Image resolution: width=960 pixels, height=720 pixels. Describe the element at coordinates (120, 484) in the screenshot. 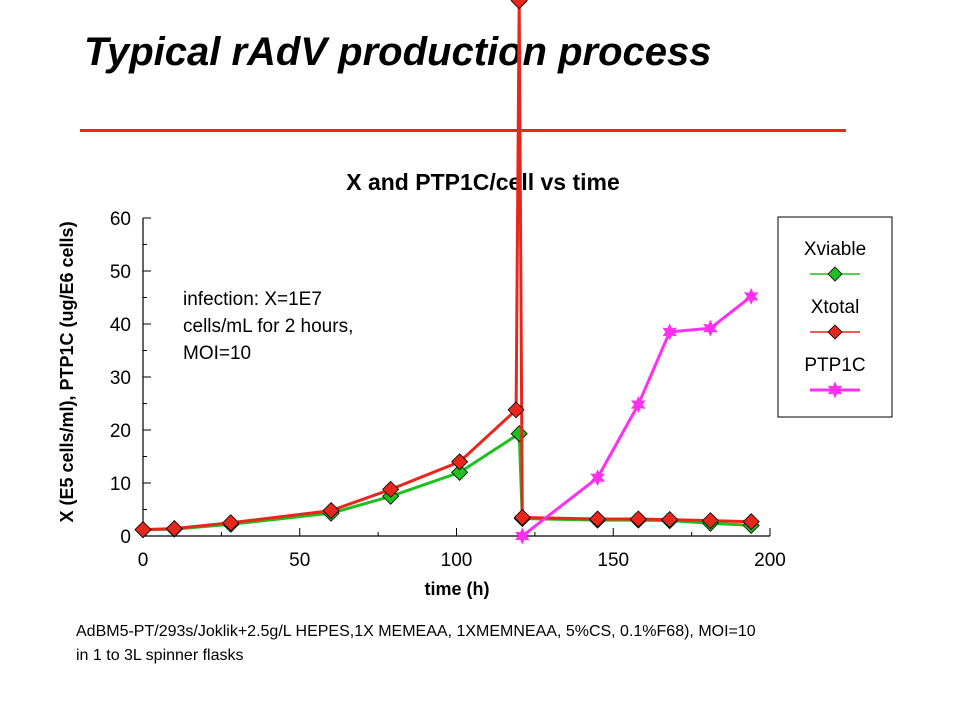

I see `y-tick-label: 10` at that location.